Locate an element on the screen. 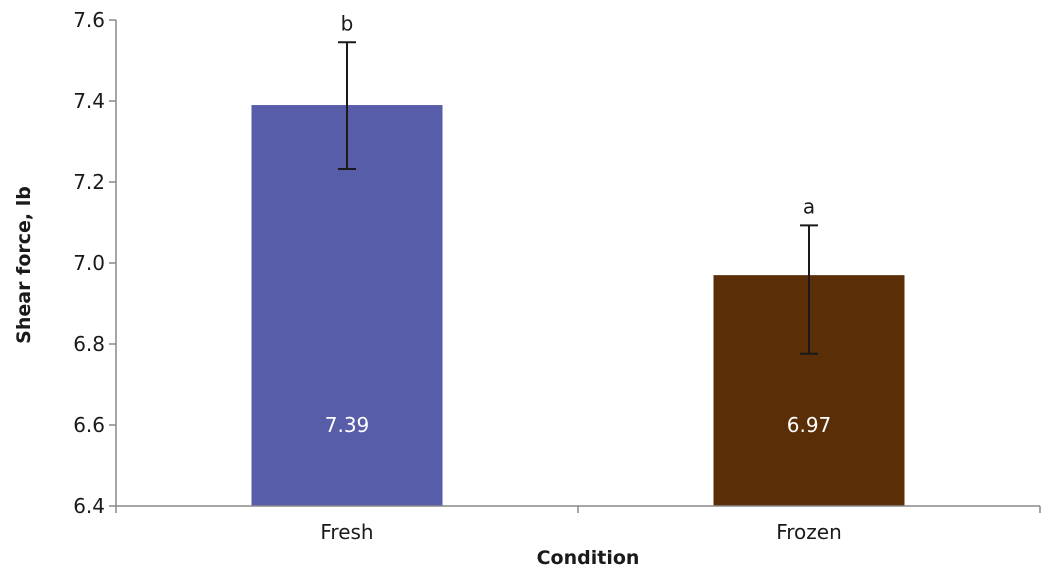 The height and width of the screenshot is (573, 1052). y-tick-label: 7.6 is located at coordinates (89, 20).